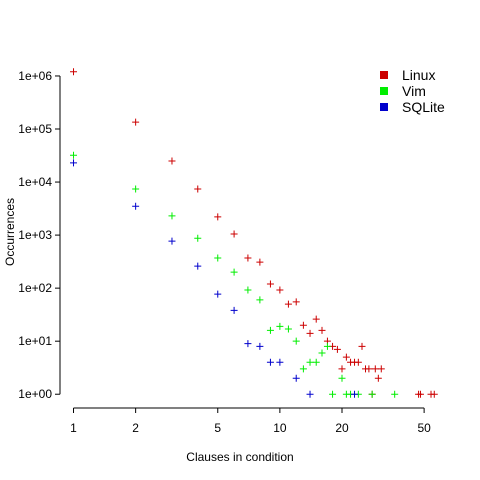  What do you see at coordinates (135, 428) in the screenshot?
I see `x-tick-label: 2` at bounding box center [135, 428].